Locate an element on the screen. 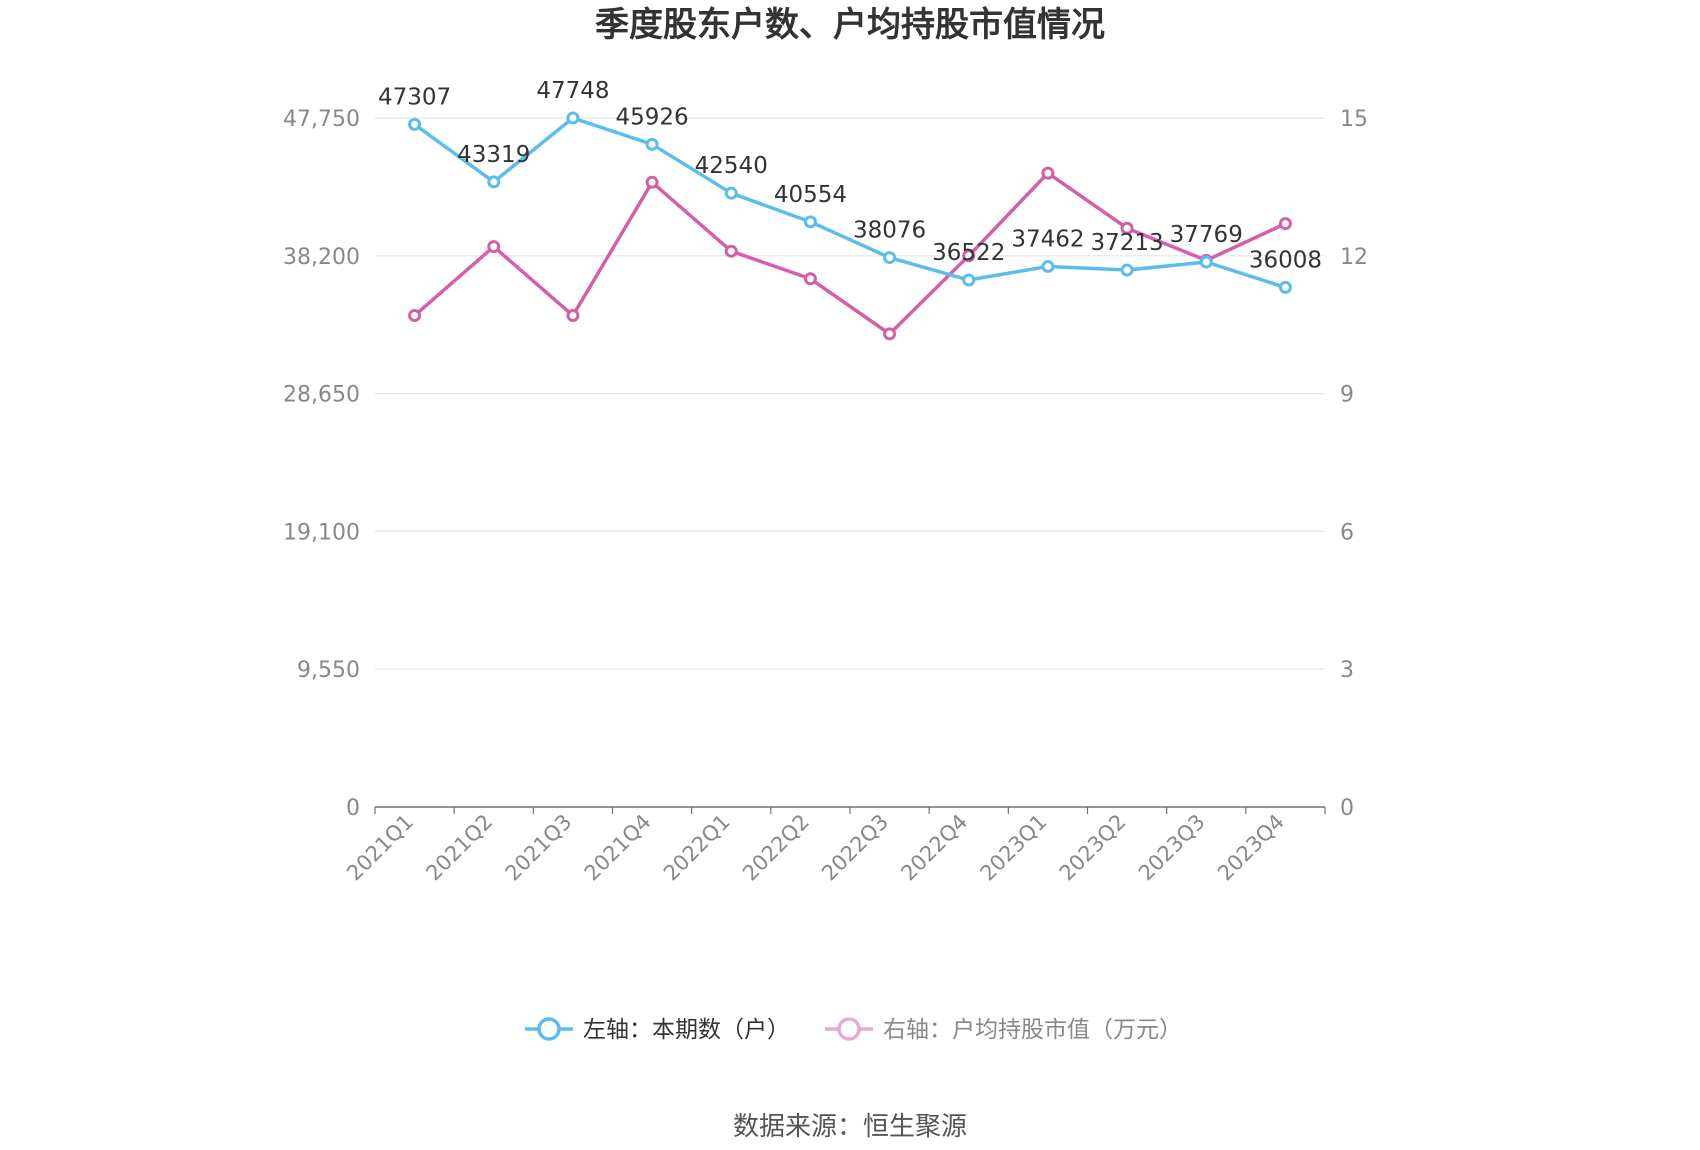 The image size is (1700, 1150). data-label: 37213 is located at coordinates (1126, 243).